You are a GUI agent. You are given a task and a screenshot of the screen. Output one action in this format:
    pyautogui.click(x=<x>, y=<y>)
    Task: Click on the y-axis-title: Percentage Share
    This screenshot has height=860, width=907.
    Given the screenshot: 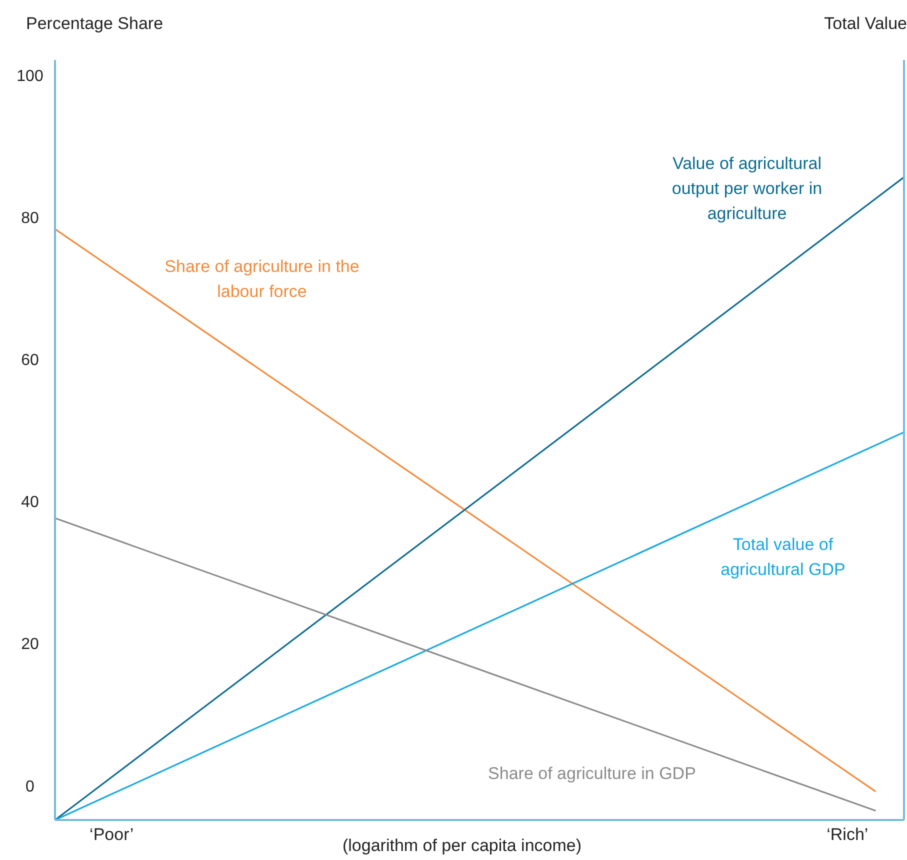 What is the action you would take?
    pyautogui.click(x=95, y=24)
    